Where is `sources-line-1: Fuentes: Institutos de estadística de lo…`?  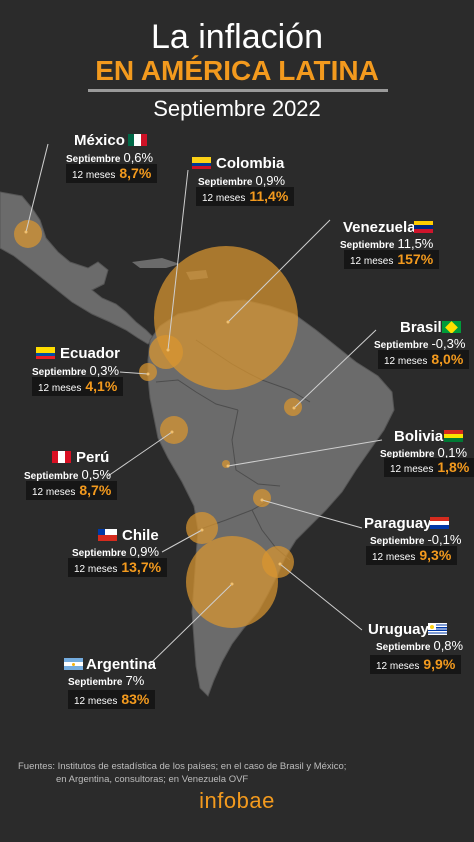
sources-line-1: Fuentes: Institutos de estadística de lo… is located at coordinates (182, 766).